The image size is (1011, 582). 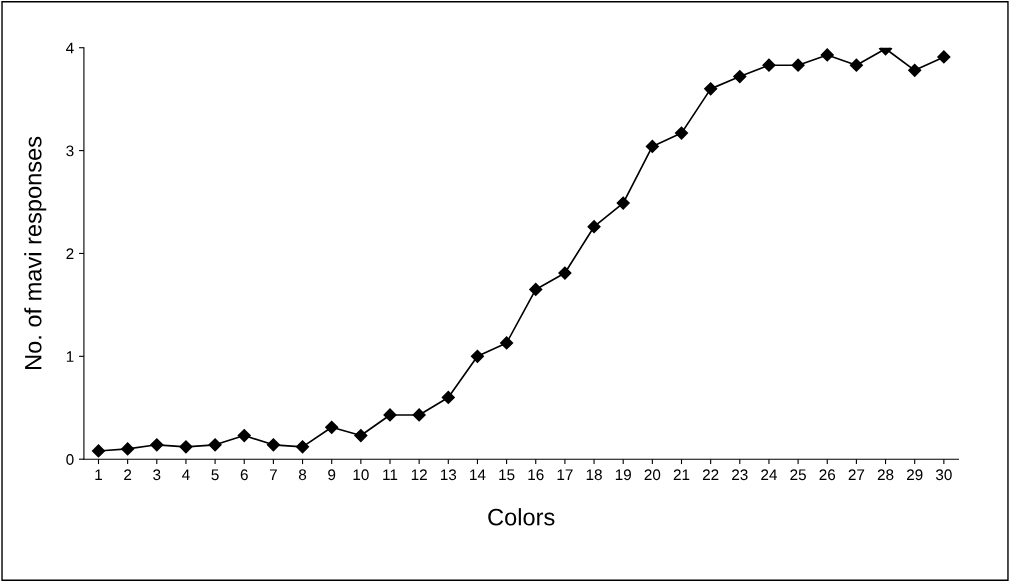 What do you see at coordinates (478, 474) in the screenshot?
I see `x-tick-label: 14` at bounding box center [478, 474].